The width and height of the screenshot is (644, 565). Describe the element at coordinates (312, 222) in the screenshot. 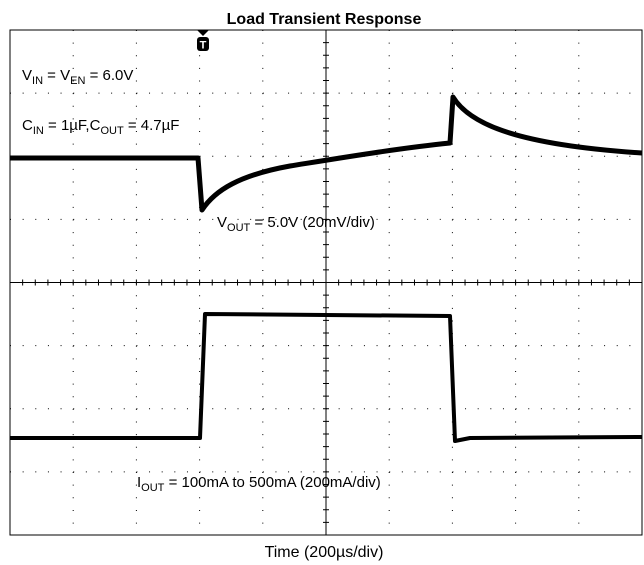

I see `annotation-part: = 5.0V (20mV/div)` at that location.